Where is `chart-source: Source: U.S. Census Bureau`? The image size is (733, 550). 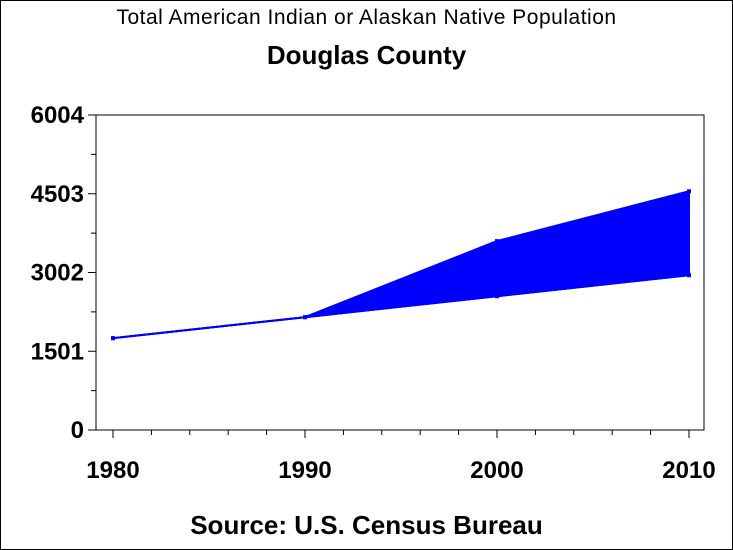 chart-source: Source: U.S. Census Bureau is located at coordinates (366, 525).